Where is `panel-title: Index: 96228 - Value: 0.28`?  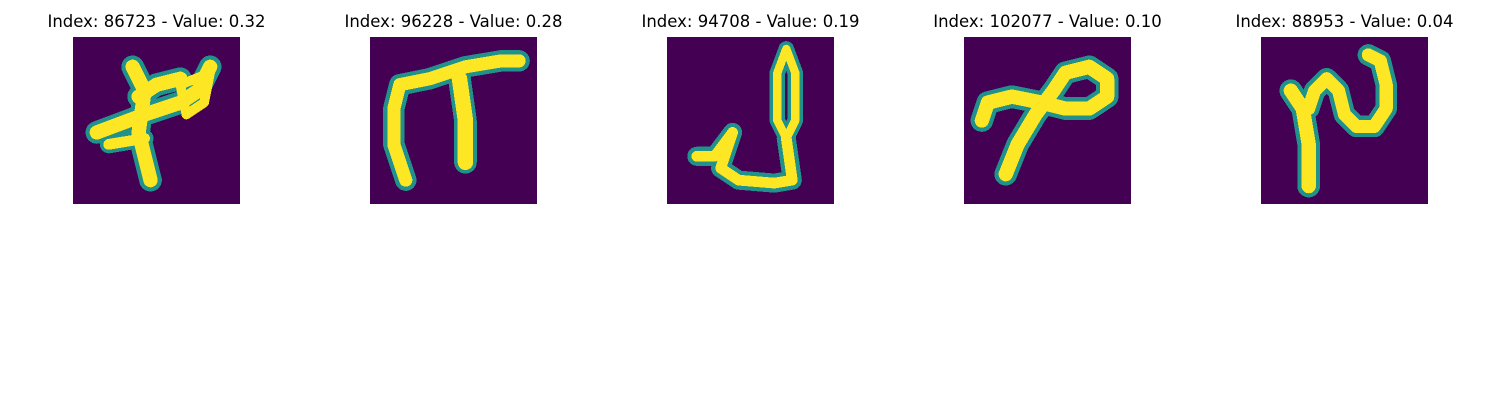 panel-title: Index: 96228 - Value: 0.28 is located at coordinates (453, 21).